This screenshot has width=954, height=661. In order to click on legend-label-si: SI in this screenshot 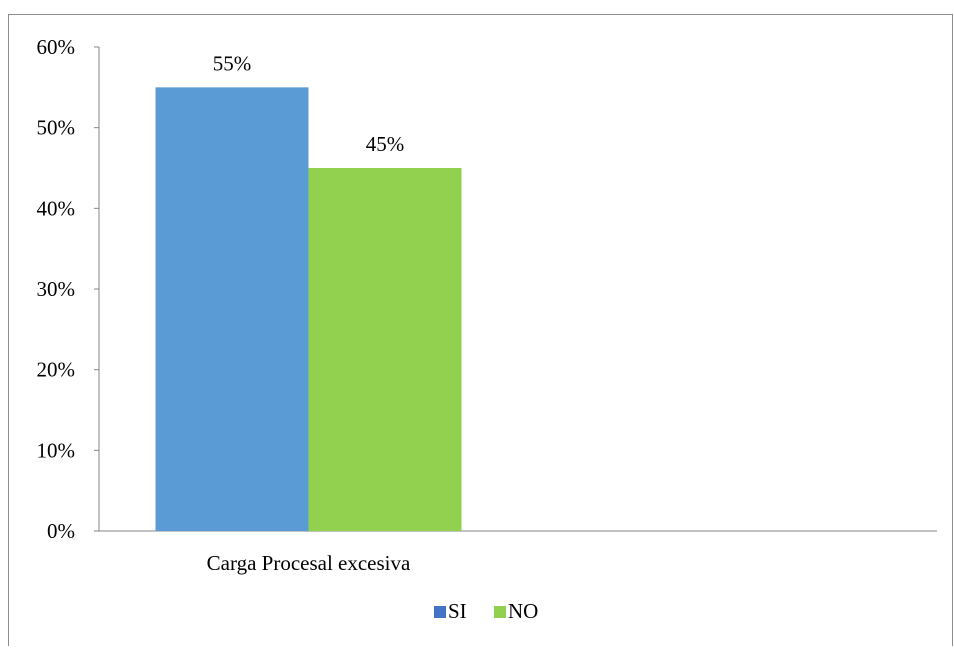, I will do `click(457, 611)`.